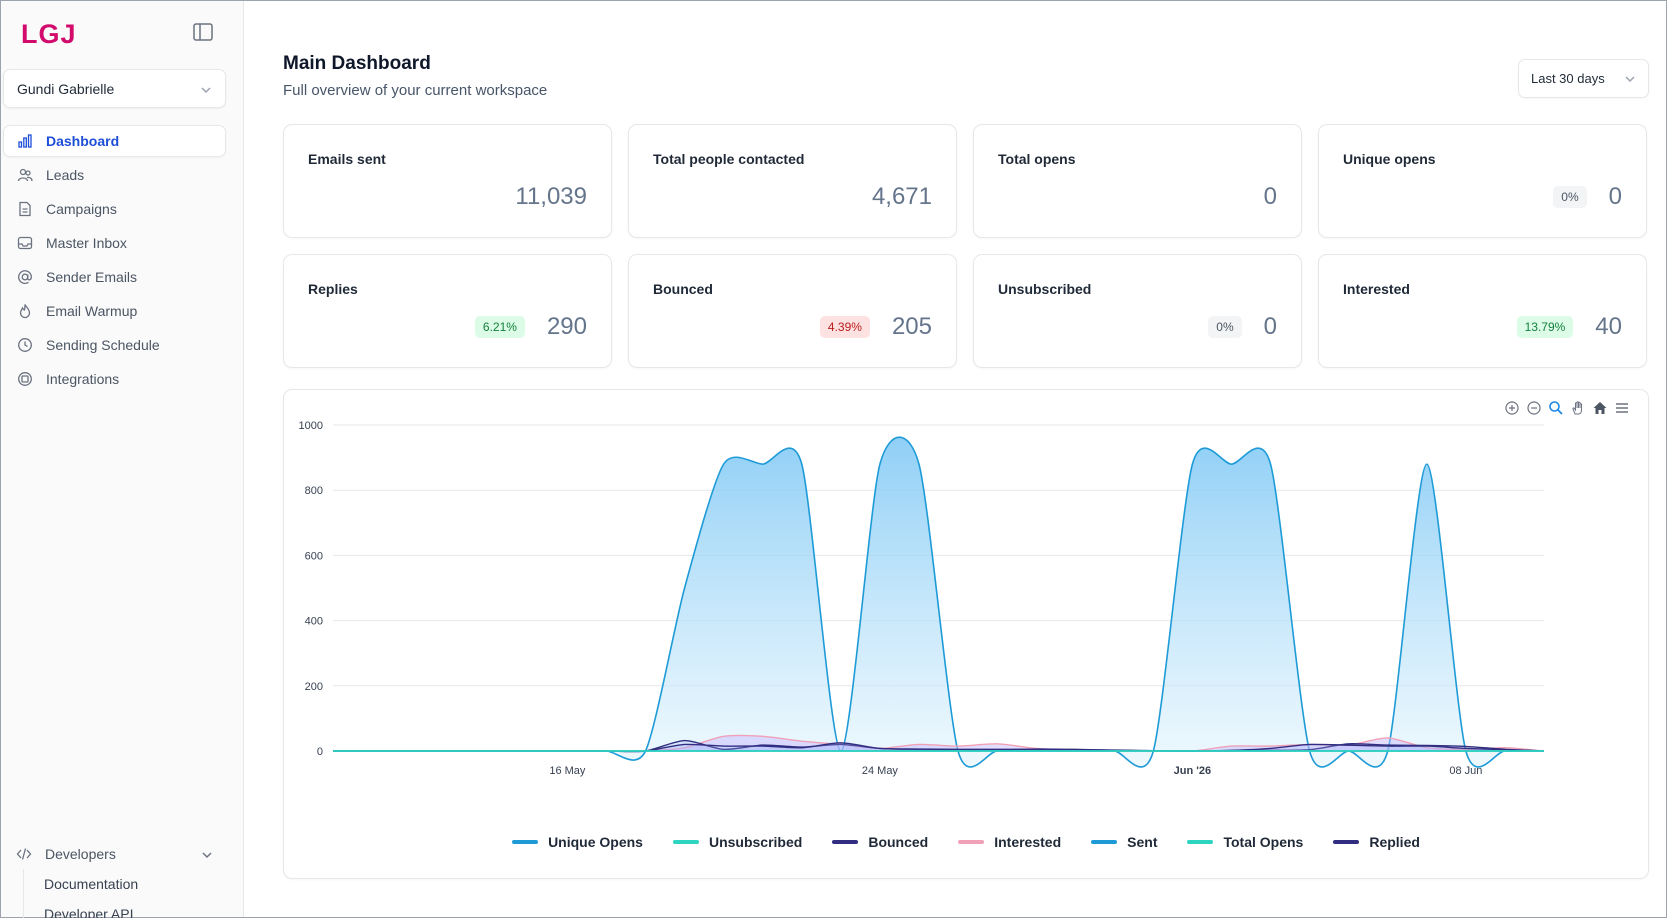  I want to click on sidebar-item-campaigns: Campaigns, so click(114, 209).